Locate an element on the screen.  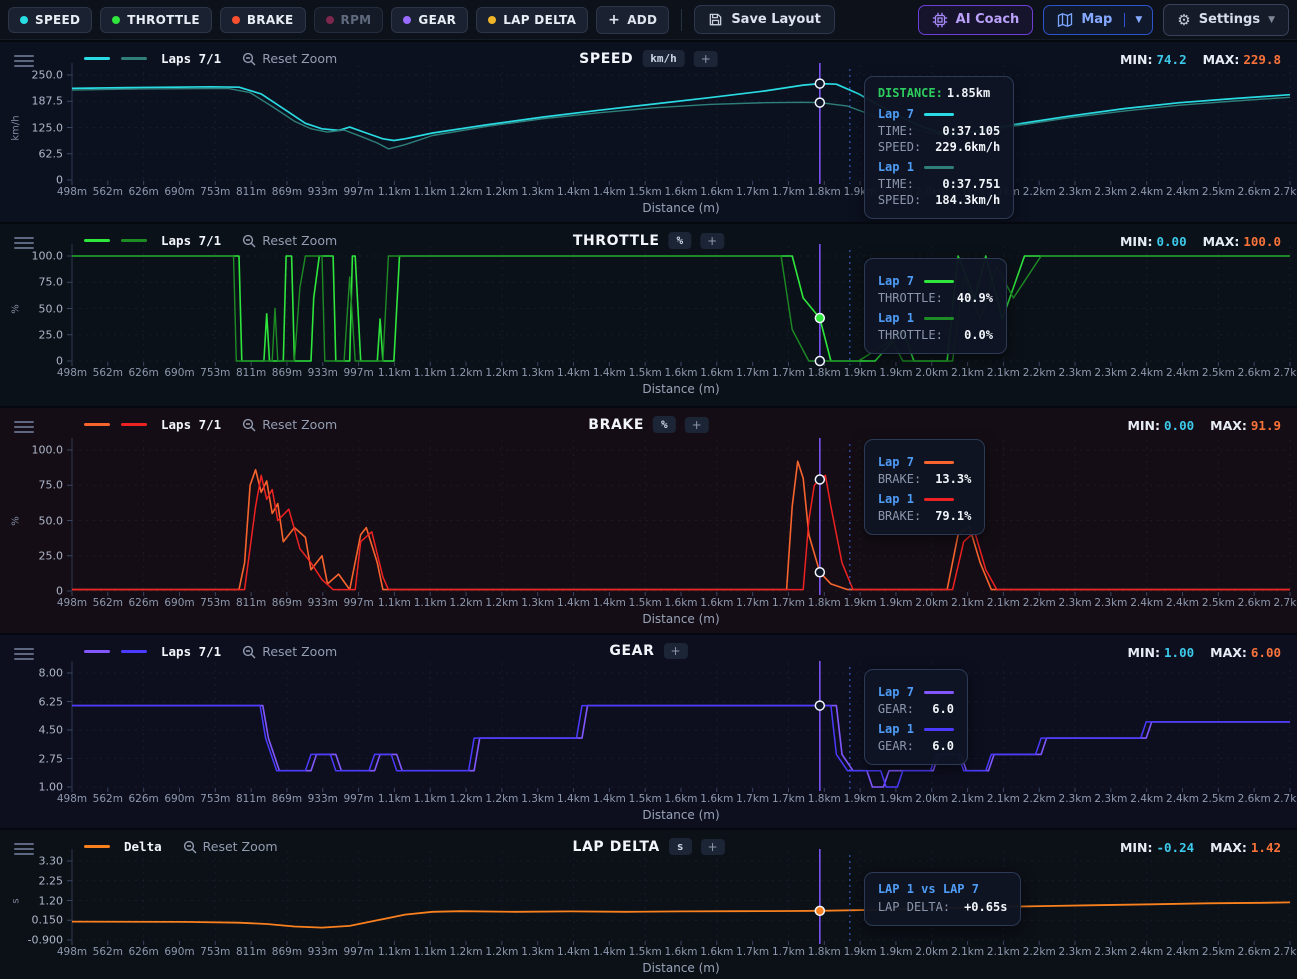
tooltip-row-value: 6.0 is located at coordinates (943, 746).